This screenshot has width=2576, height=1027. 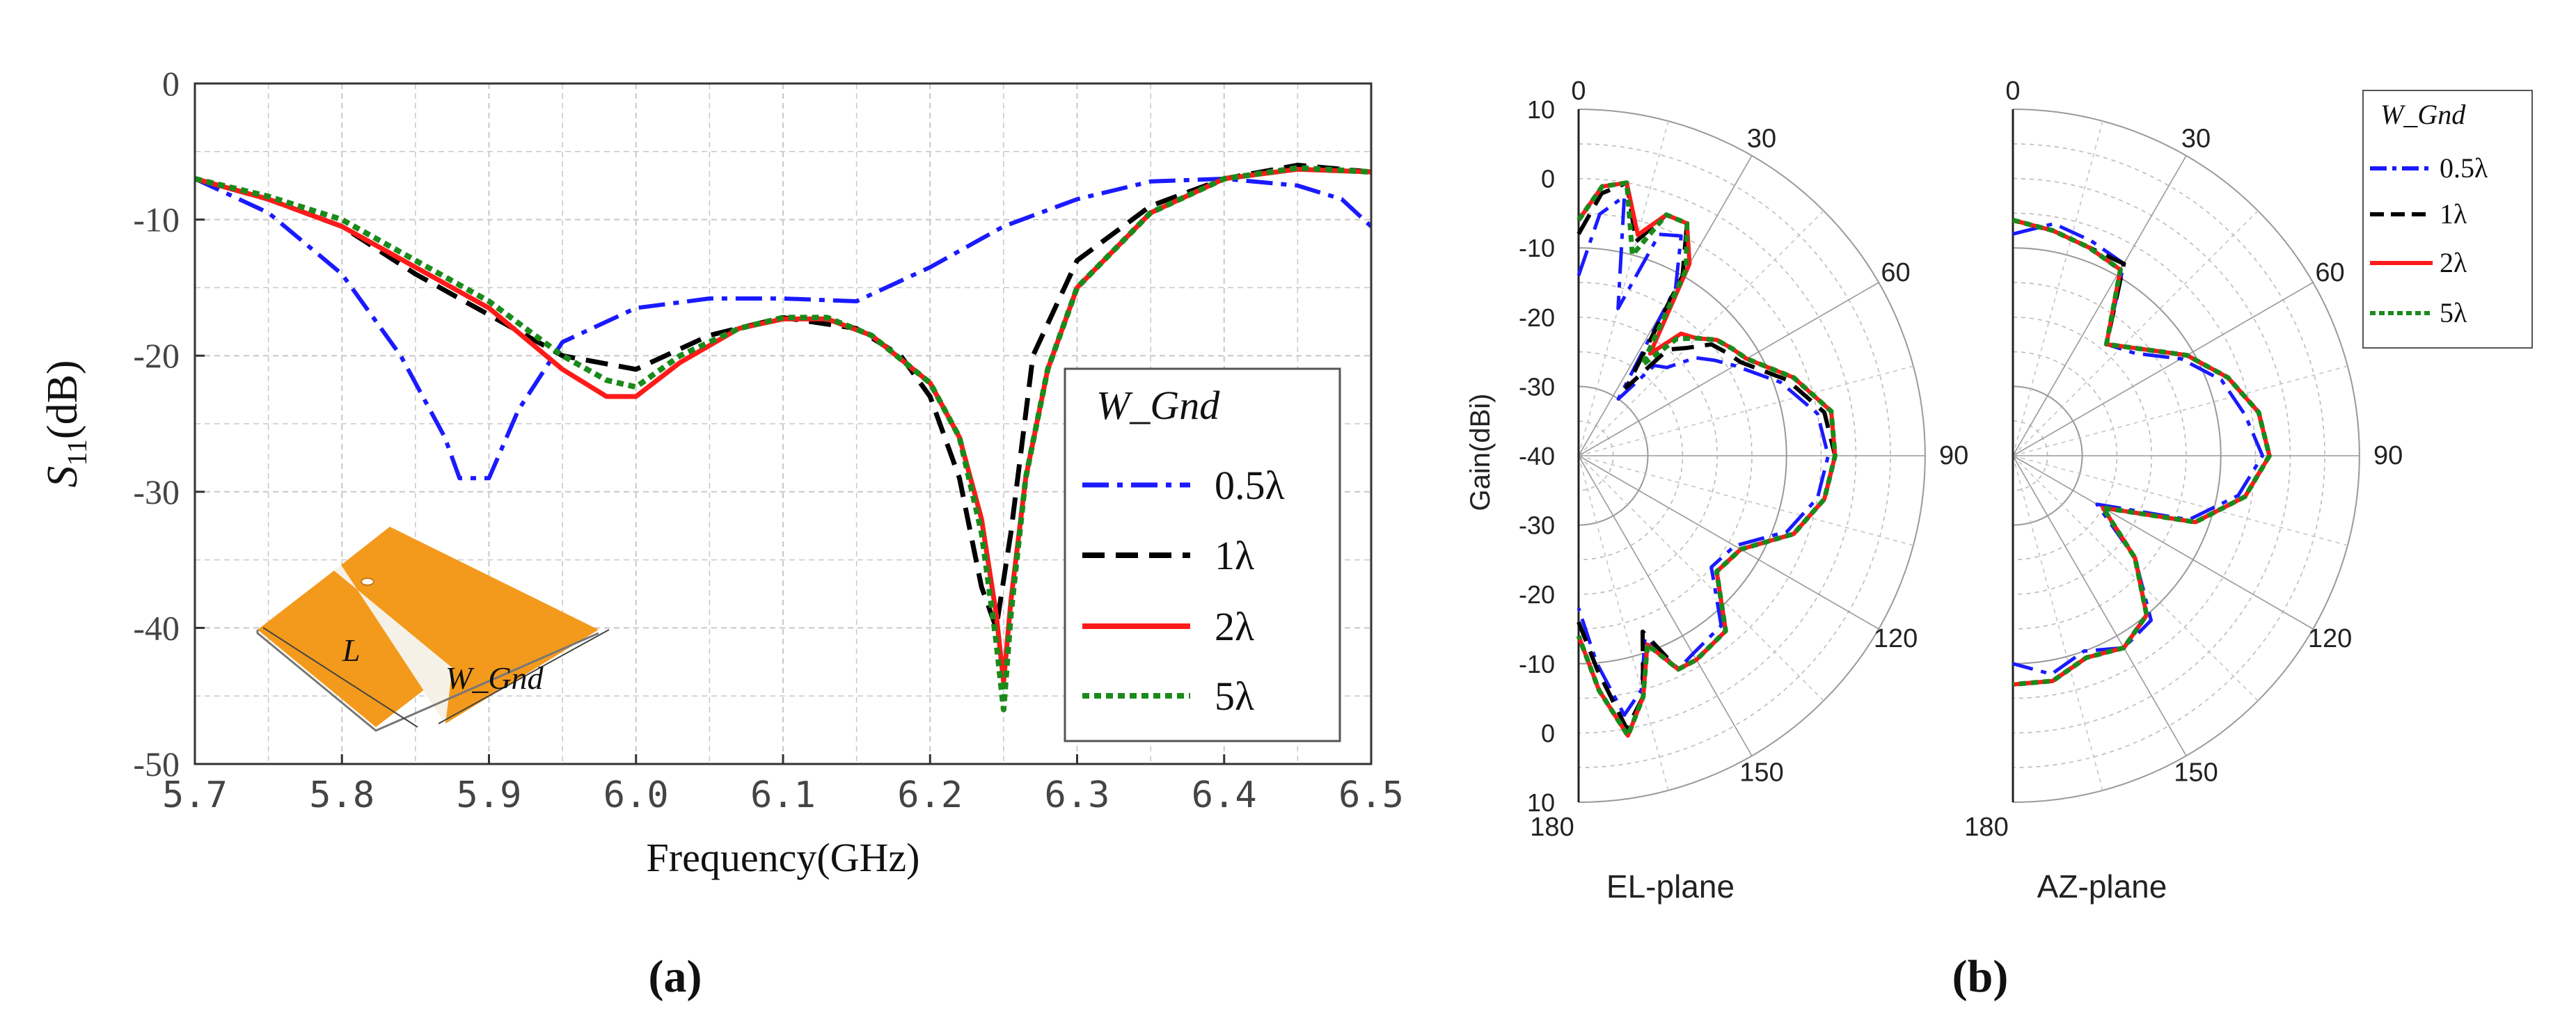 What do you see at coordinates (2453, 312) in the screenshot?
I see `legend-b-label-3: 5λ` at bounding box center [2453, 312].